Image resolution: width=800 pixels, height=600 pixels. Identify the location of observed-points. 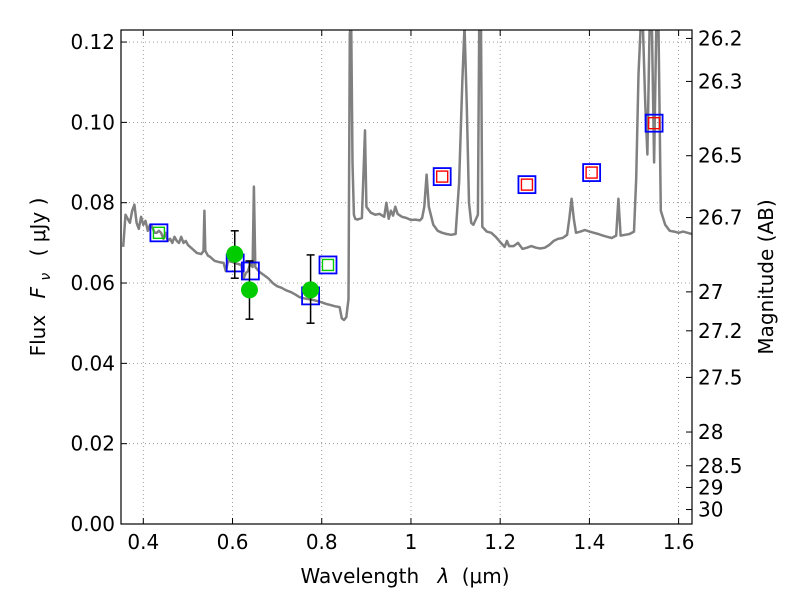
(273, 277).